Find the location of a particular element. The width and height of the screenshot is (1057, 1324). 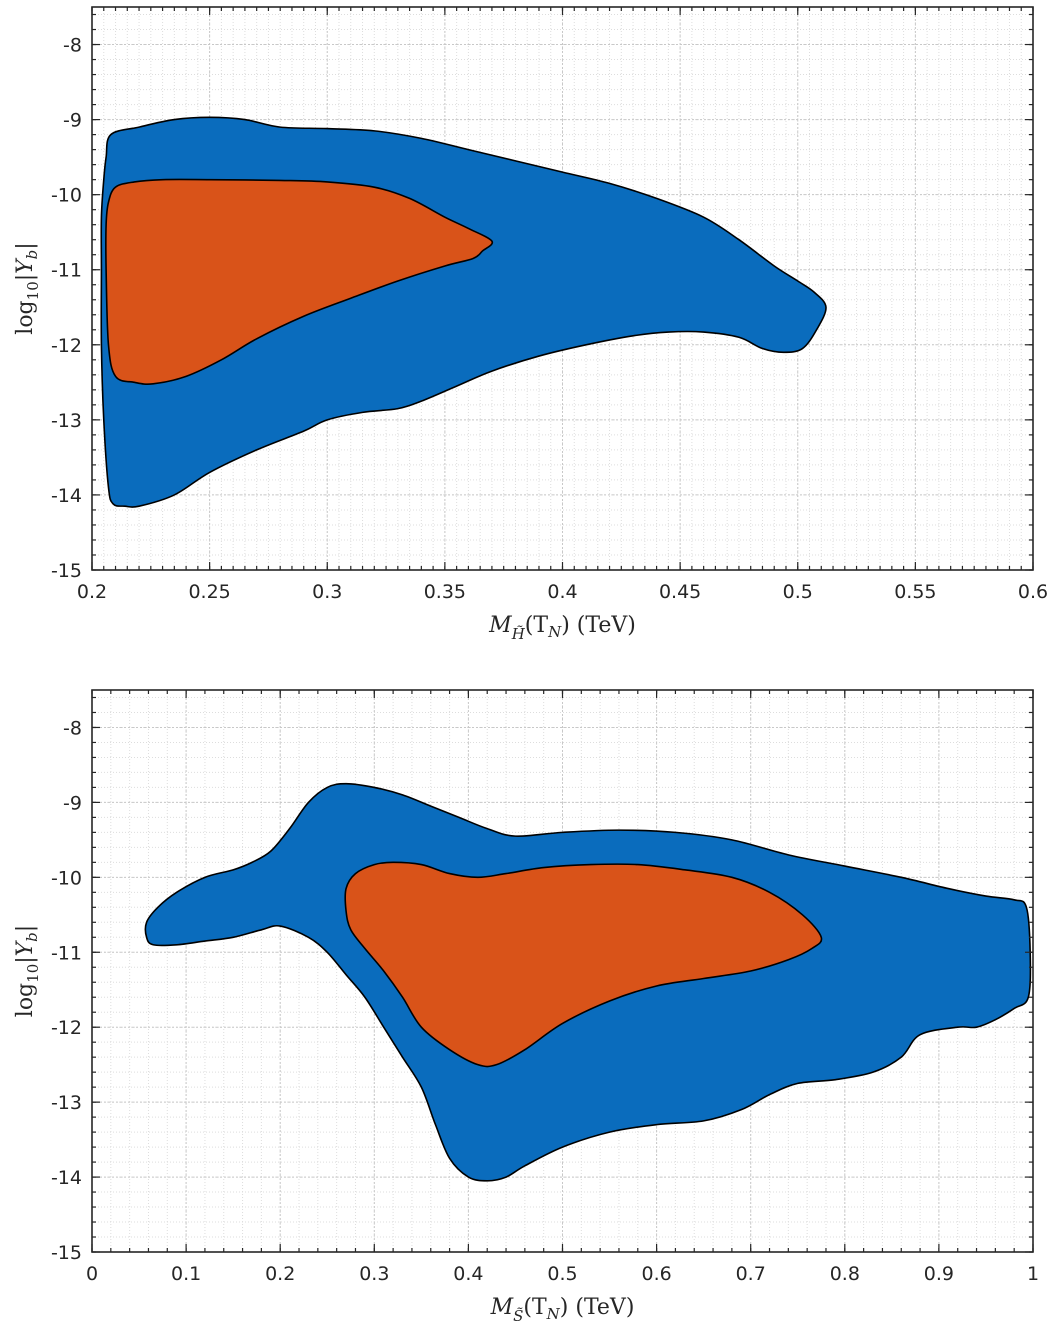

x-axis-label: MS̃(TN) (TeV) is located at coordinates (562, 1309).